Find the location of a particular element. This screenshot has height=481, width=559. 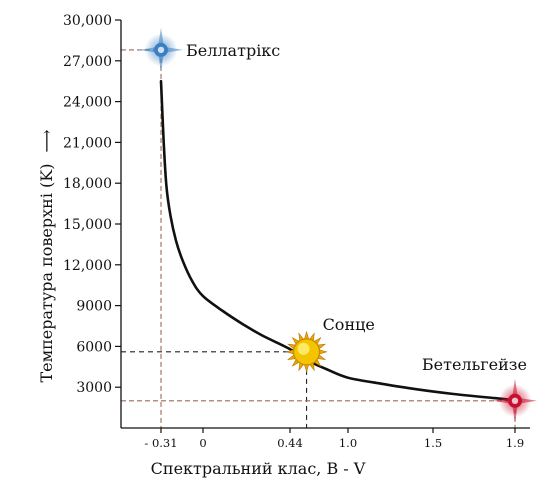

y-tick-label: 30,000 is located at coordinates (87, 21).